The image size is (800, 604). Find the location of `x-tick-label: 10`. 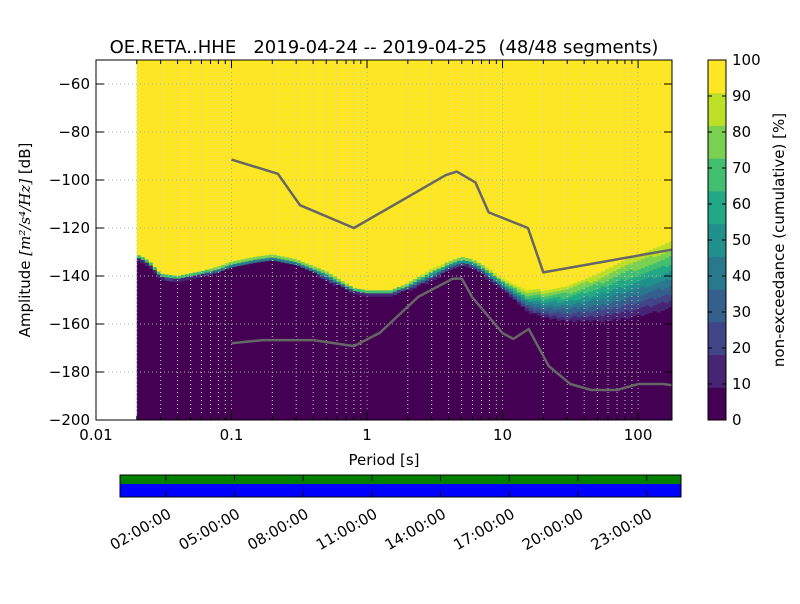

x-tick-label: 10 is located at coordinates (502, 435).